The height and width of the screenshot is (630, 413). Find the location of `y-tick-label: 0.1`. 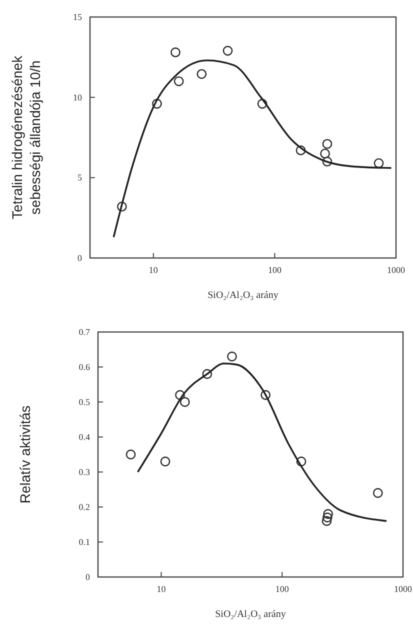

y-tick-label: 0.1 is located at coordinates (84, 542).